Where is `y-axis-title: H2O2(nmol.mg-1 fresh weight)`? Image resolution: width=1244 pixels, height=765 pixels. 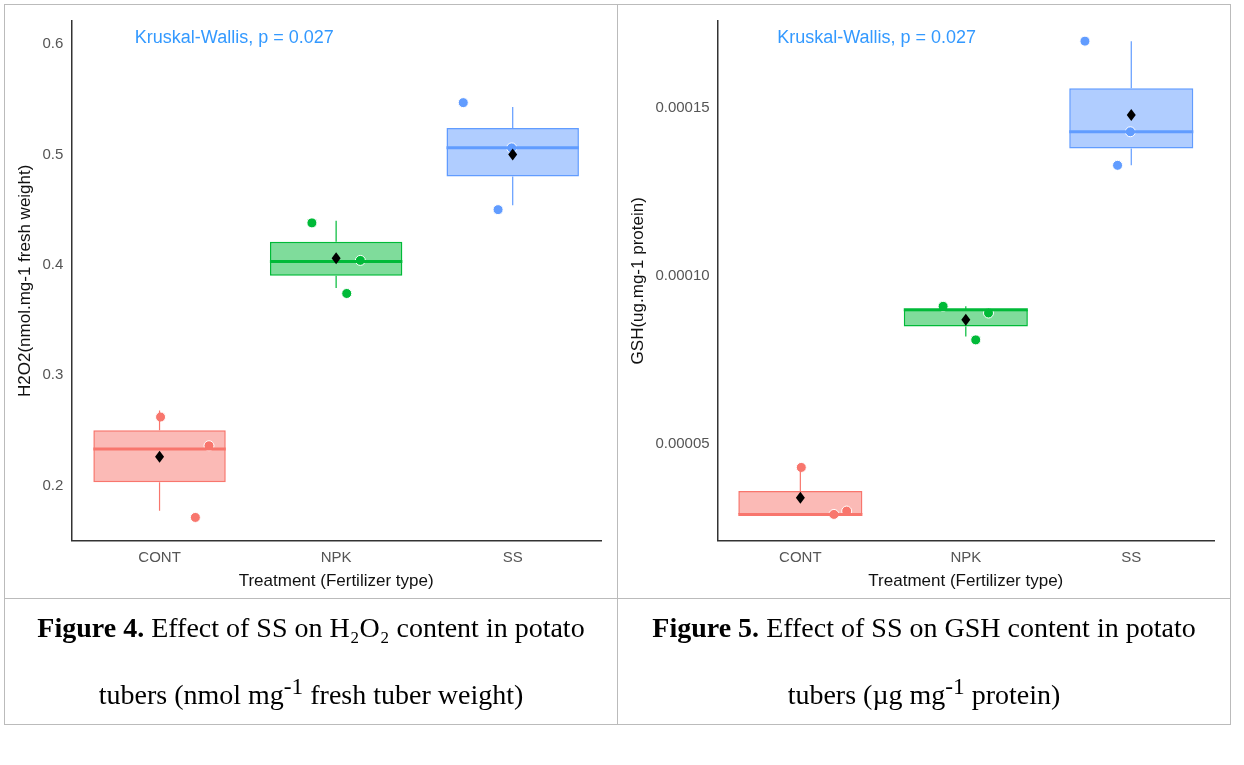
y-axis-title: H2O2(nmol.mg-1 fresh weight) is located at coordinates (24, 281).